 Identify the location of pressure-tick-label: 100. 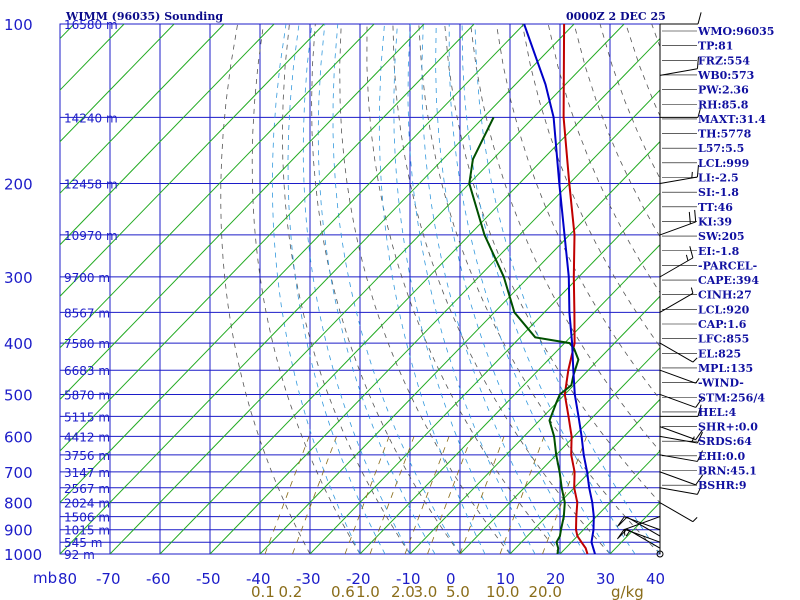
(18, 25).